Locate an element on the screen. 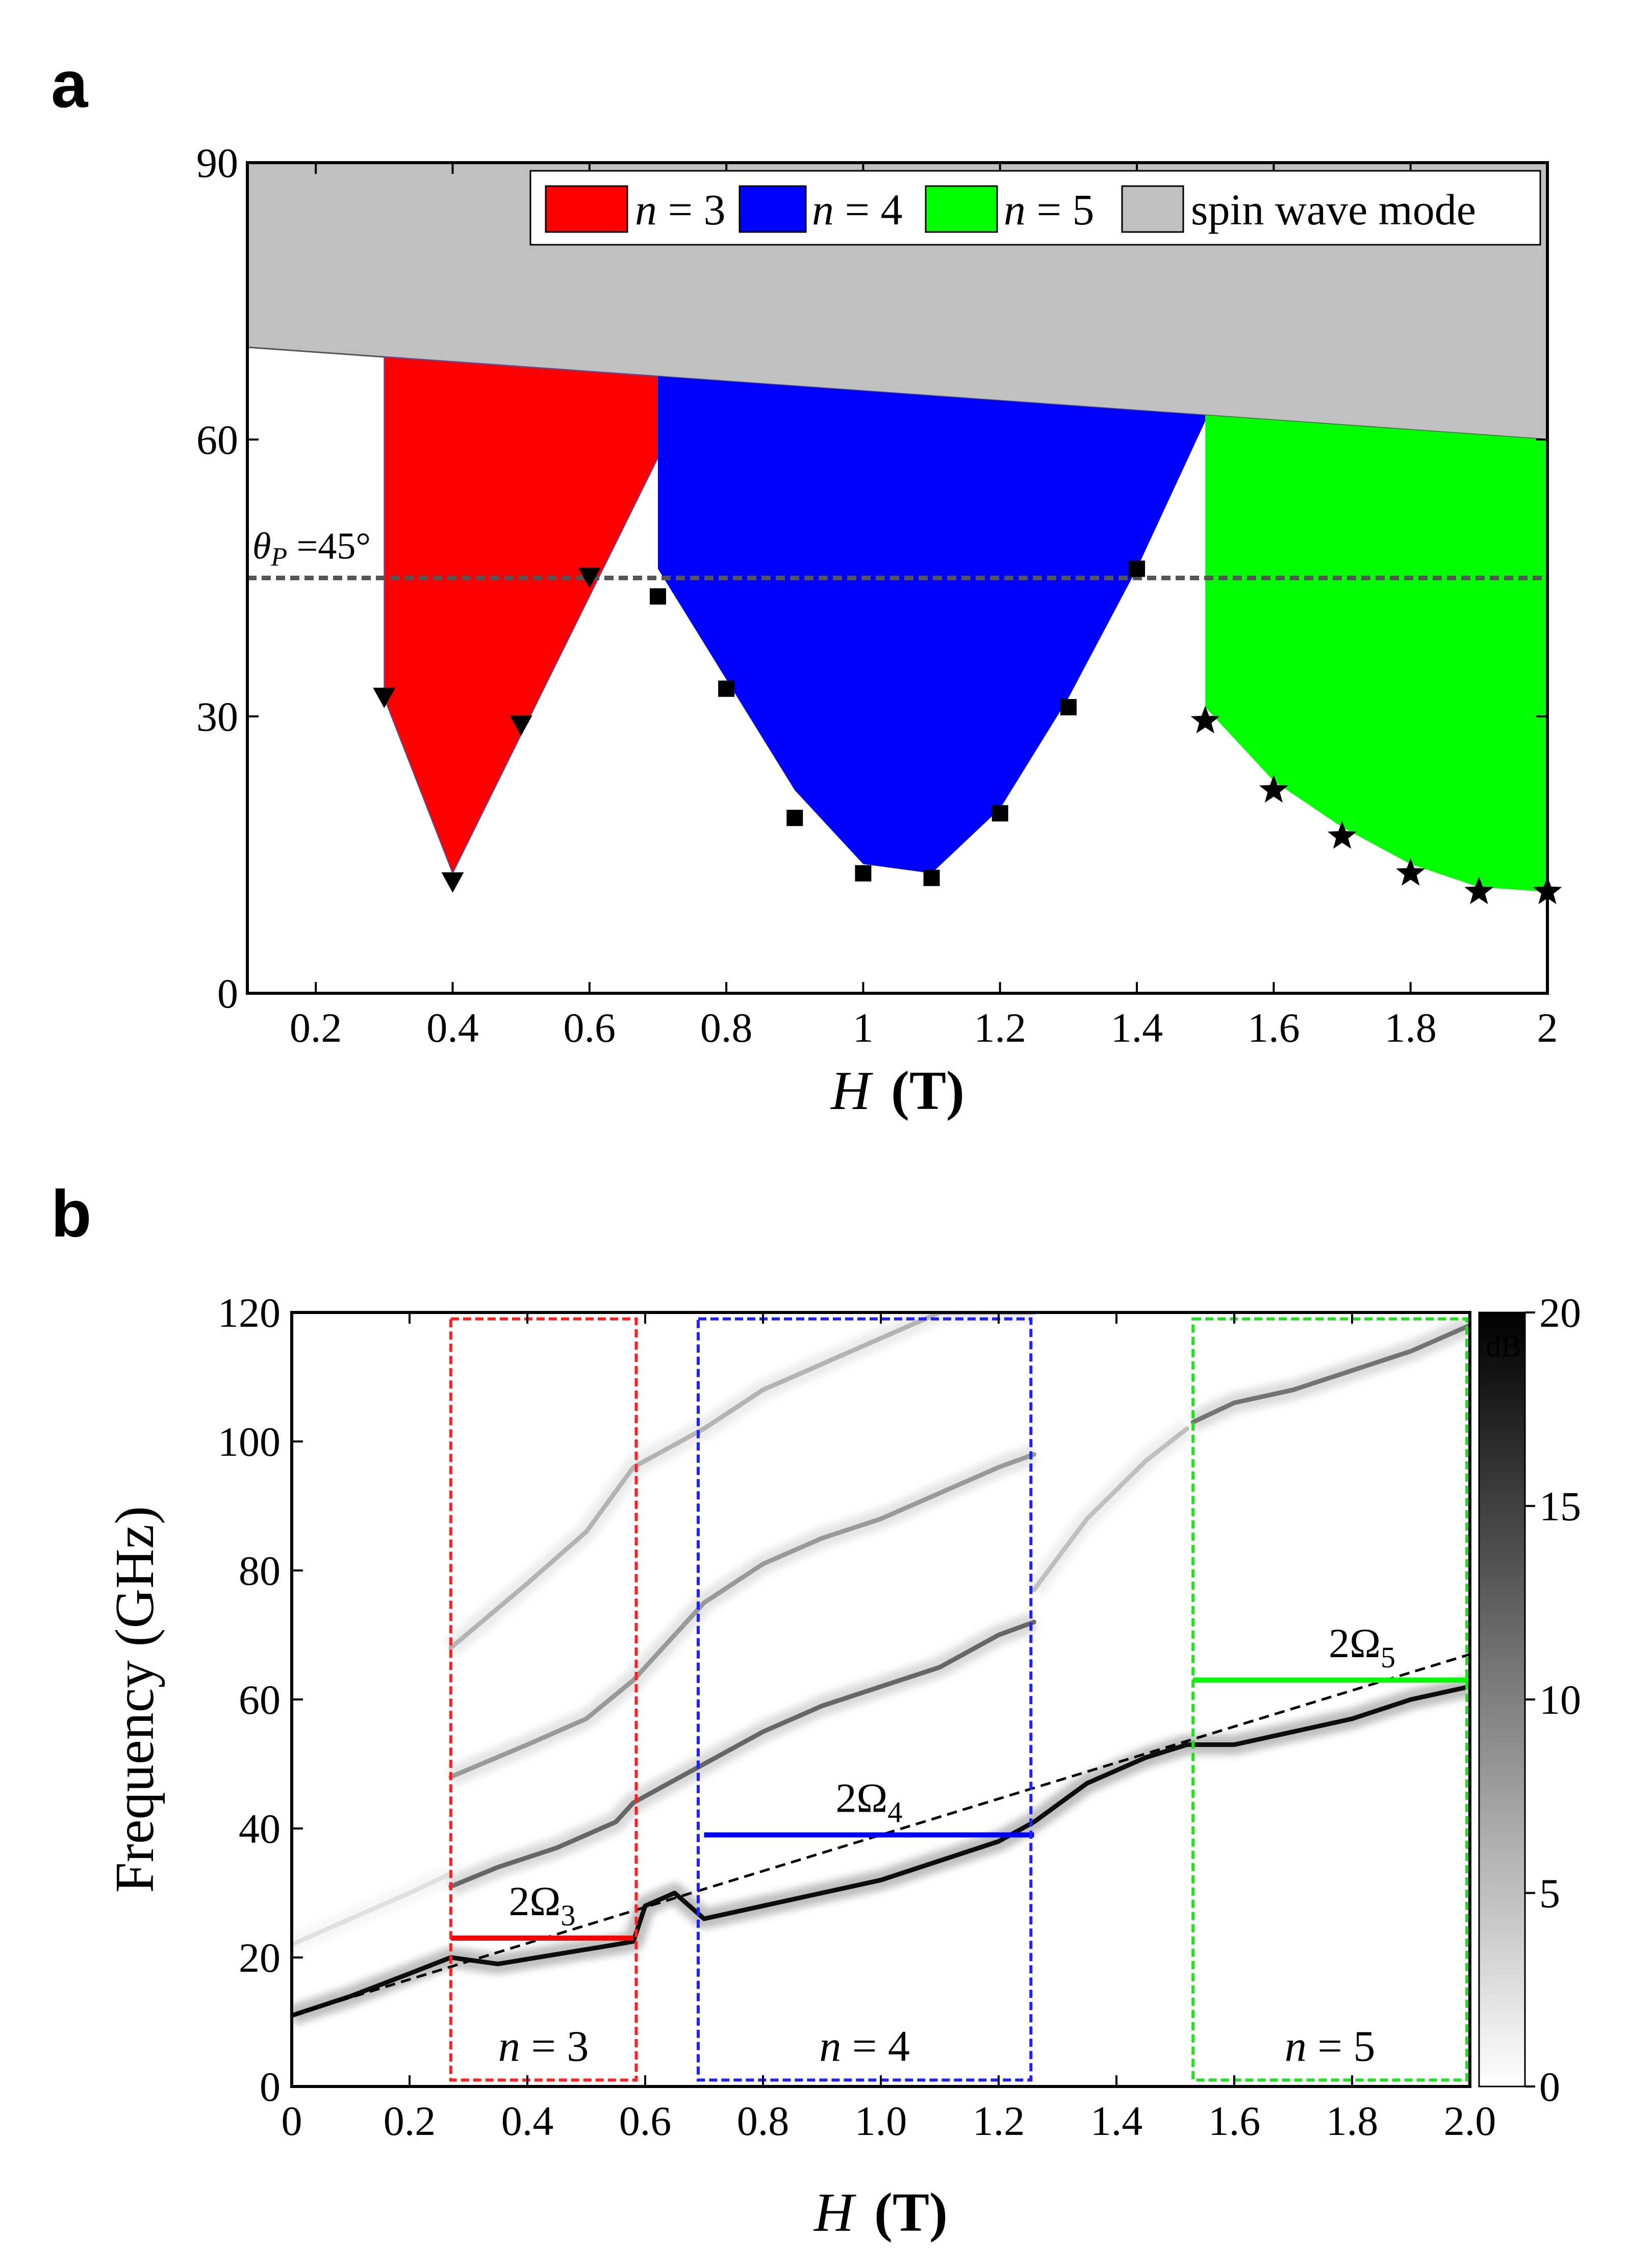  y-tick-label: 100 is located at coordinates (249, 1442).